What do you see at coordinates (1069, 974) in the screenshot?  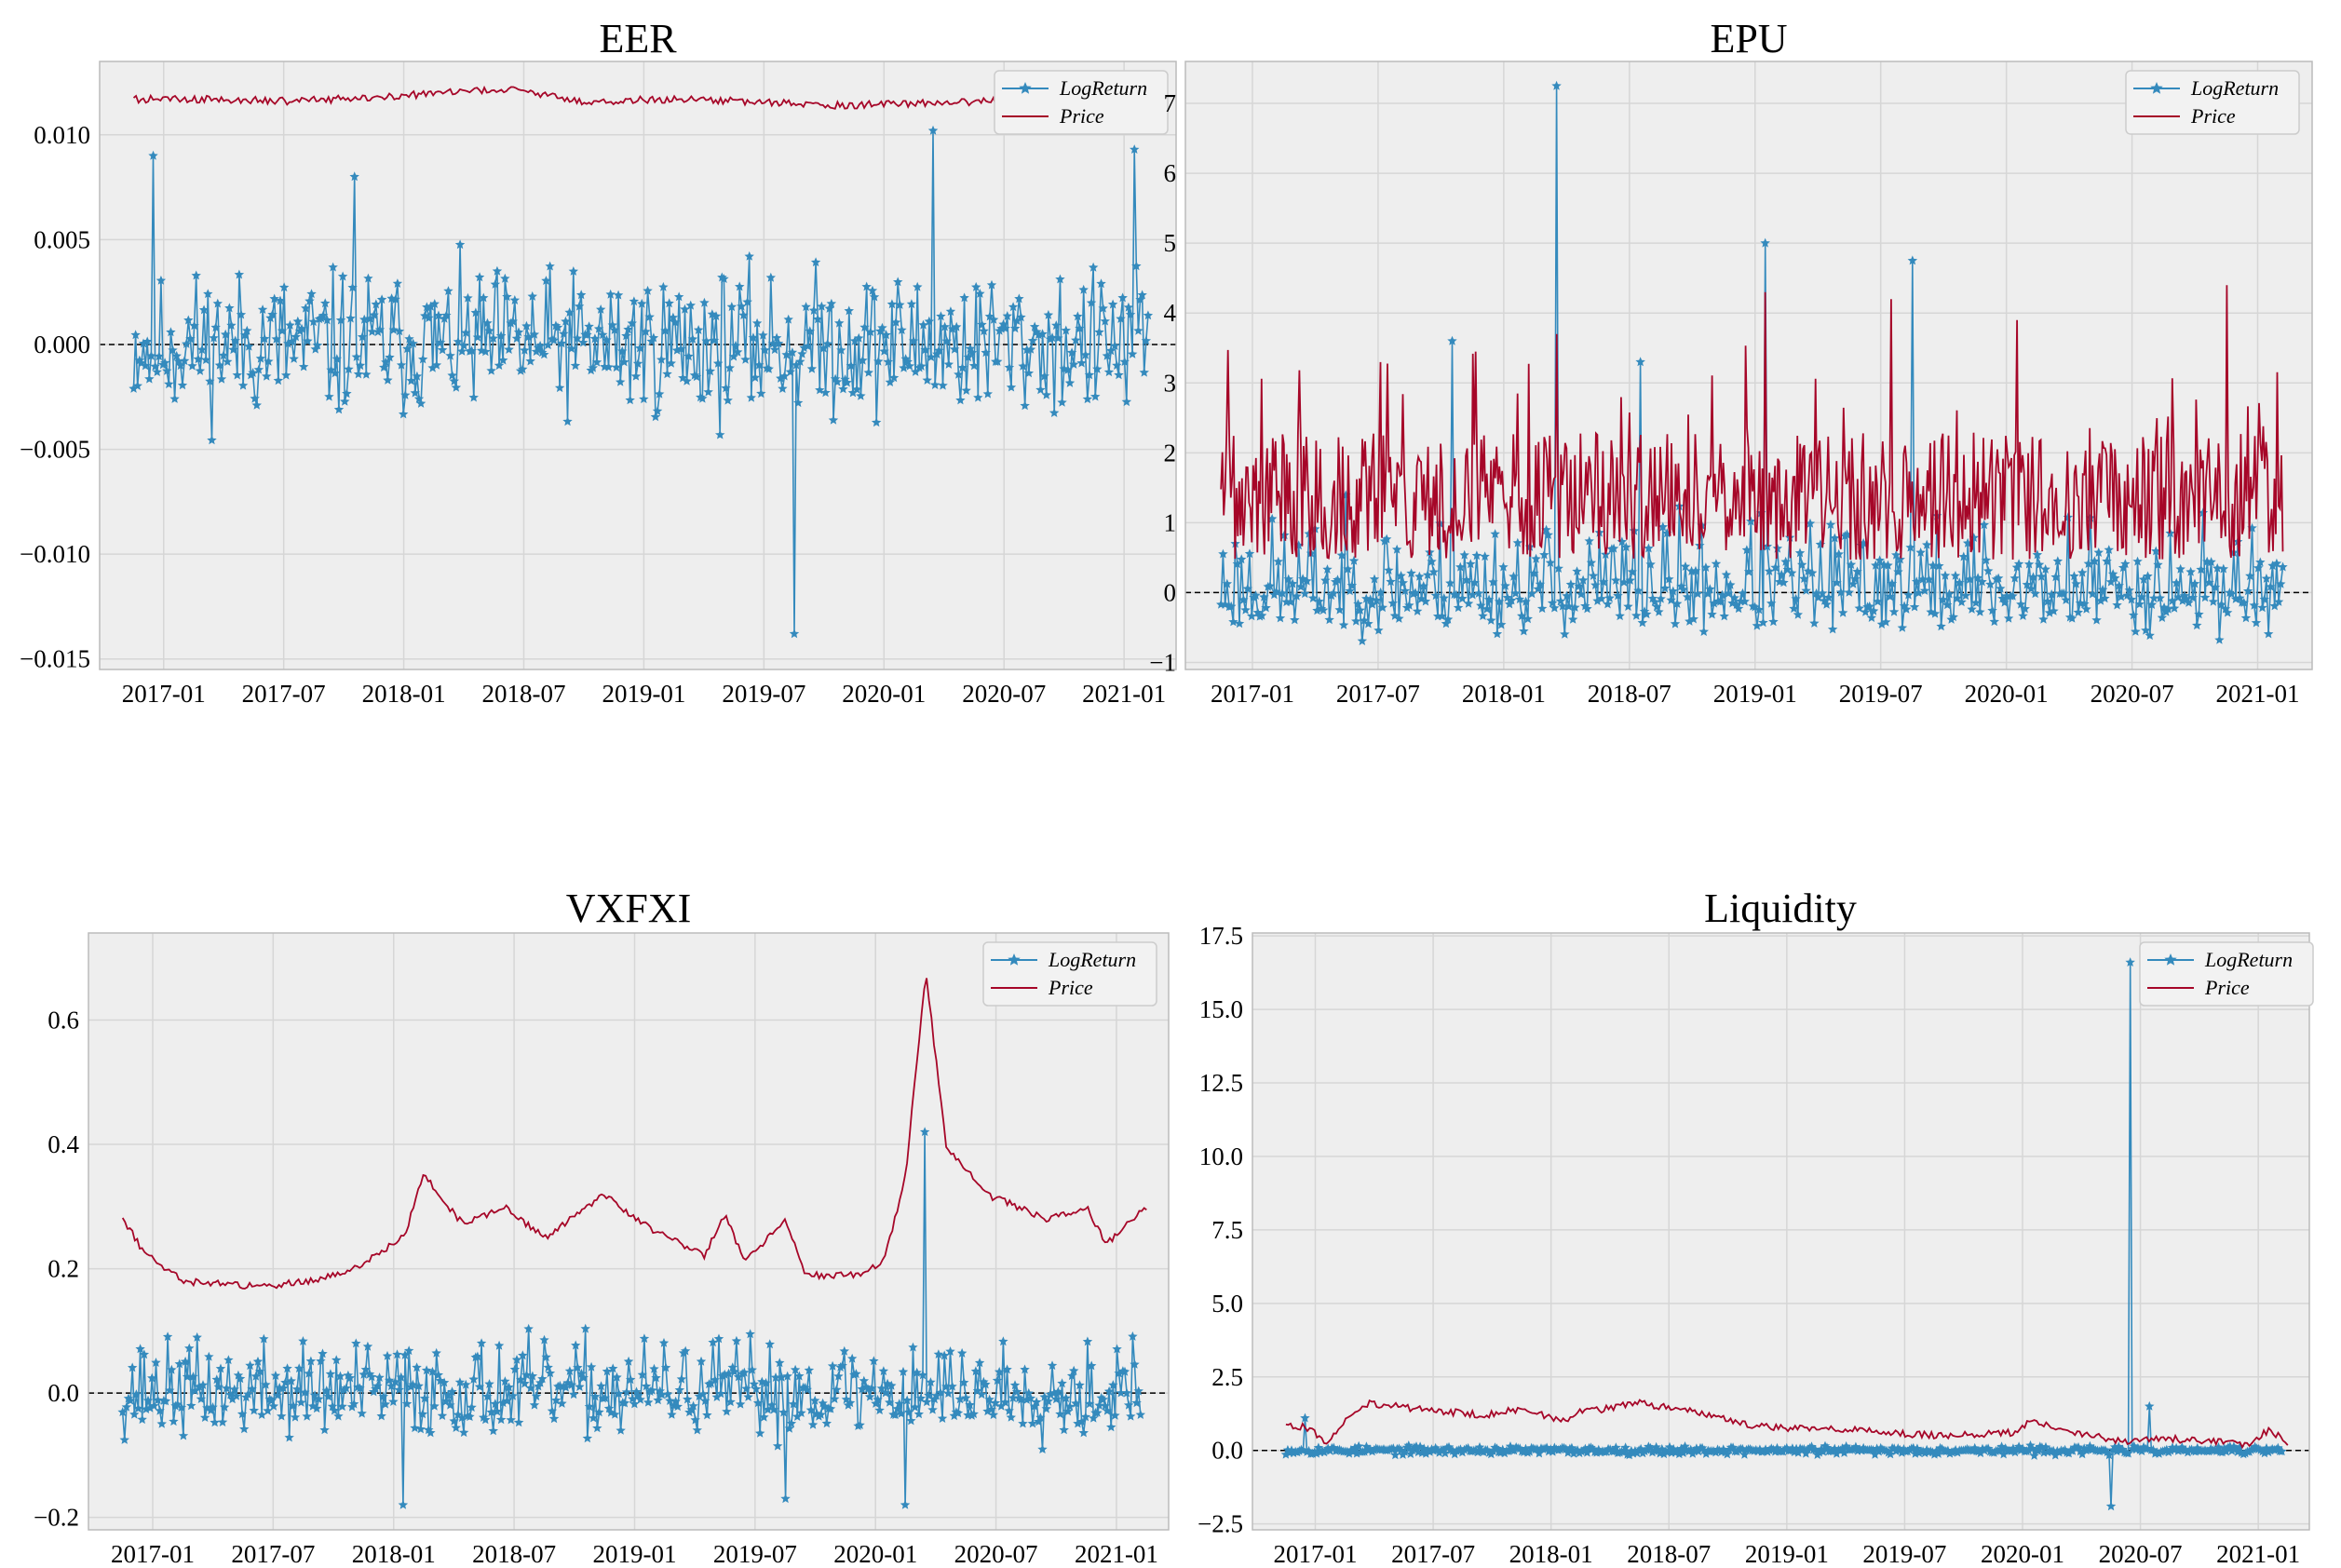 I see `legend: LogReturn Price` at bounding box center [1069, 974].